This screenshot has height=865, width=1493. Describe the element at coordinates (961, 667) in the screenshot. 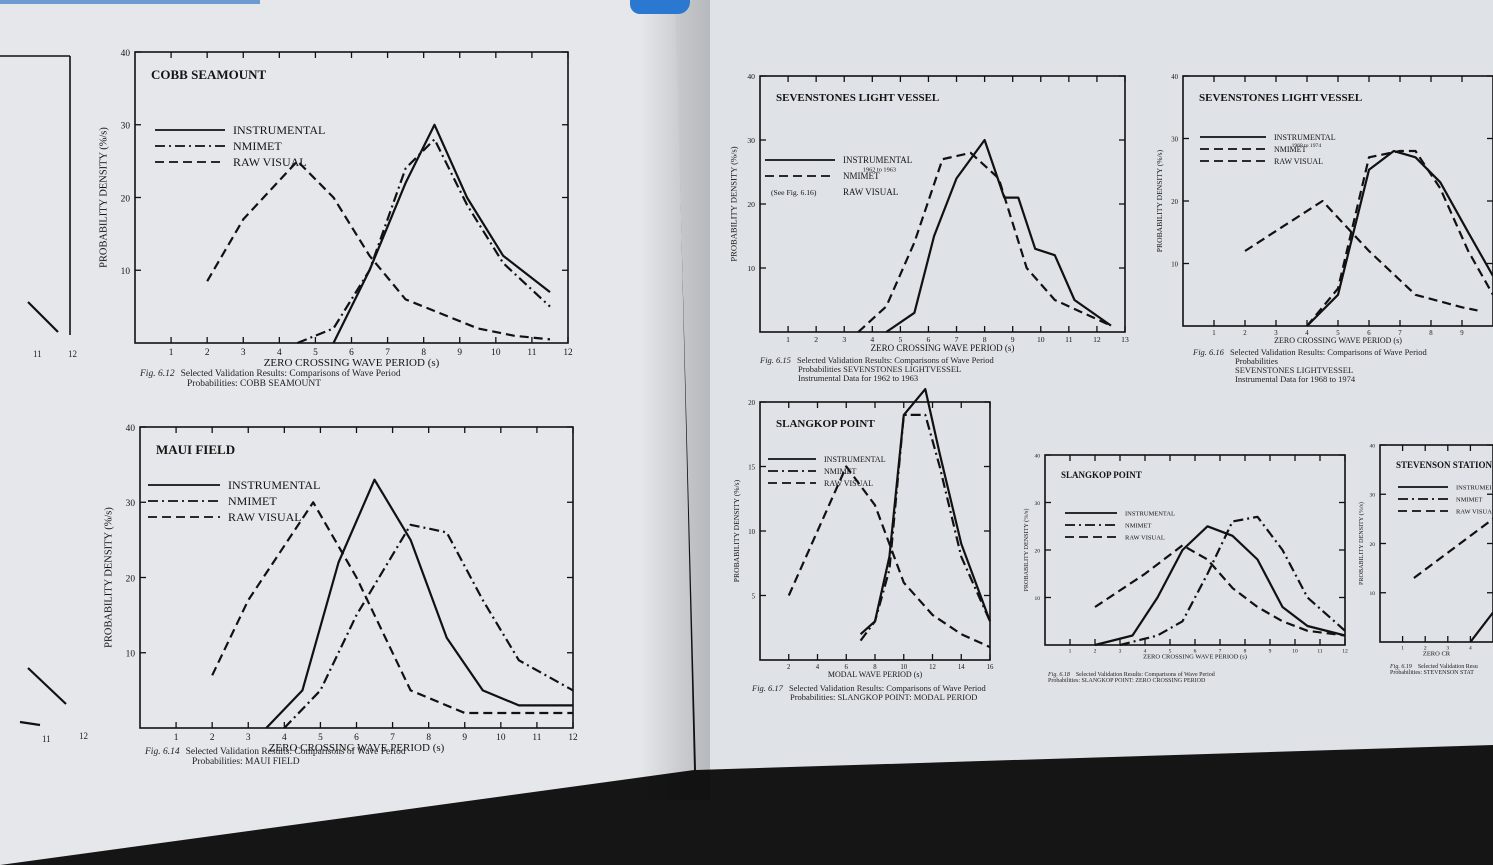

I see `x-tick-label: 14` at that location.